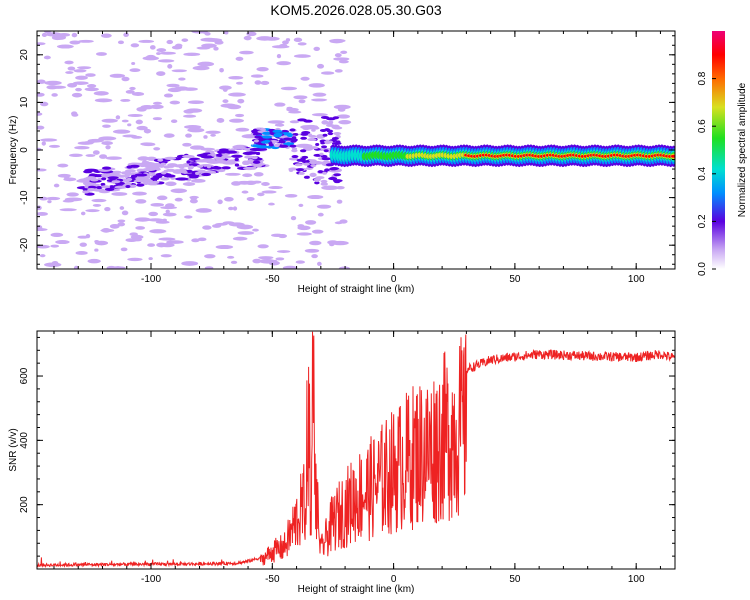 The width and height of the screenshot is (750, 600). I want to click on snr-xtick-label: -50, so click(272, 579).